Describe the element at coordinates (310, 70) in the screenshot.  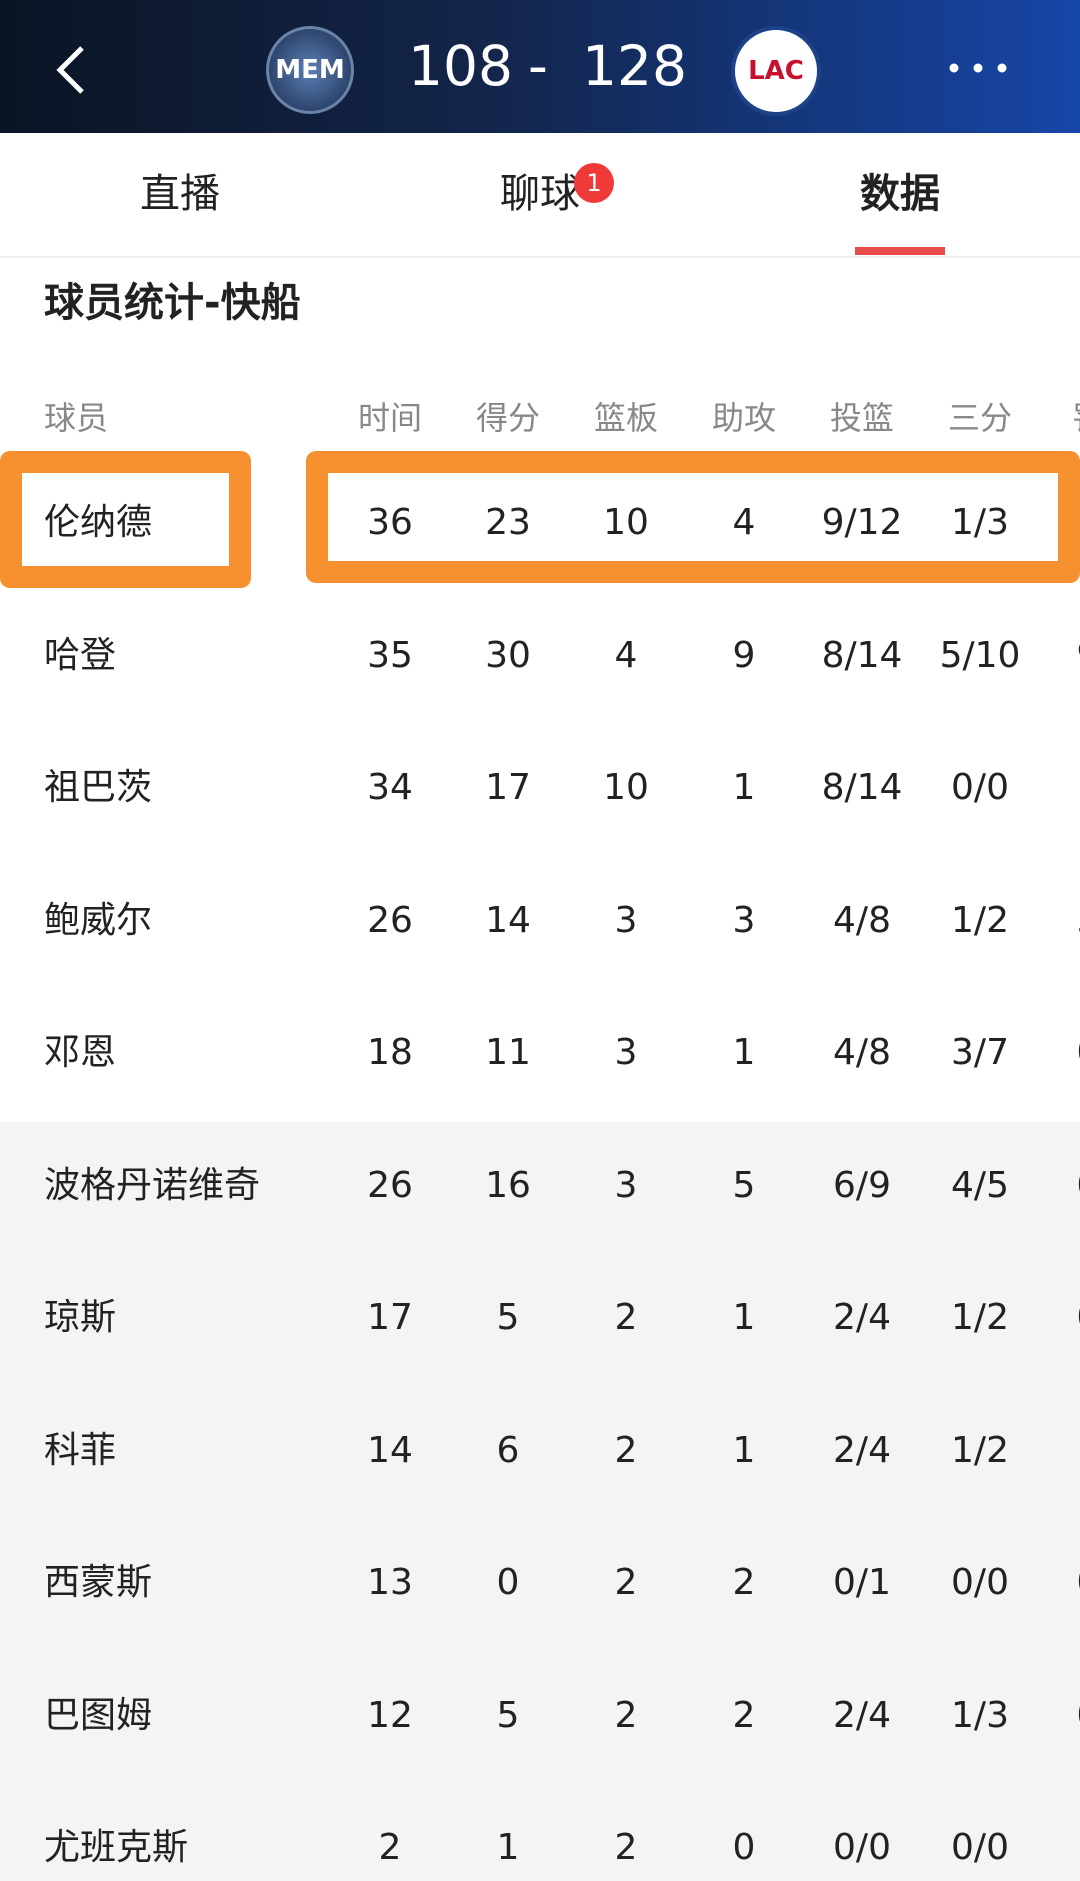
I see `home-logo: MEM` at that location.